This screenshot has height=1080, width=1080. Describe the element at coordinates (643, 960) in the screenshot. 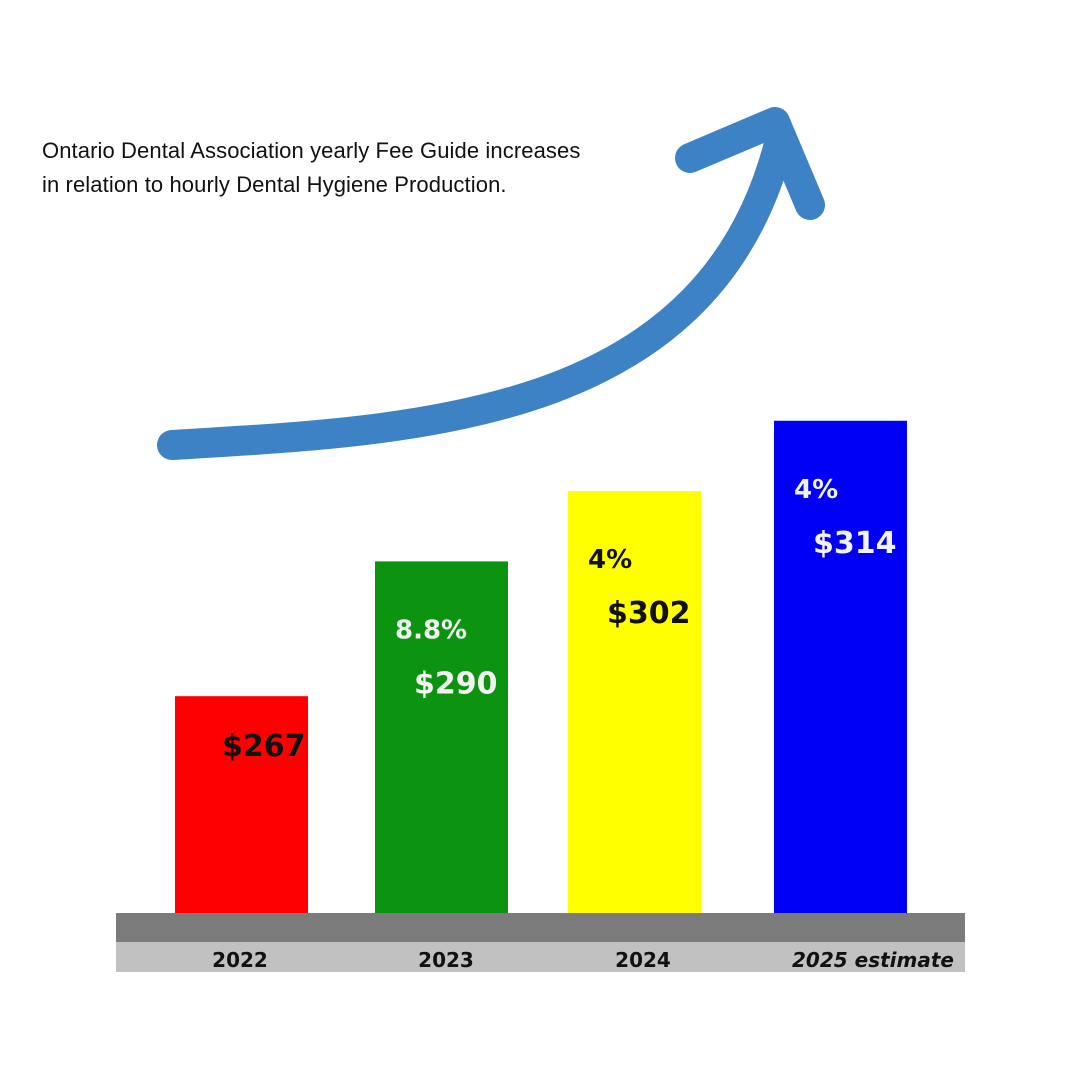

I see `category-label-2024: 2024` at that location.